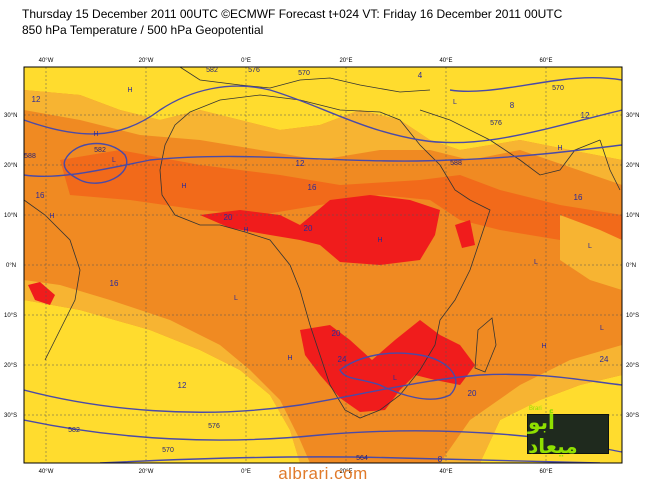  Describe the element at coordinates (246, 472) in the screenshot. I see `lon-bottom-label: 0°E` at that location.